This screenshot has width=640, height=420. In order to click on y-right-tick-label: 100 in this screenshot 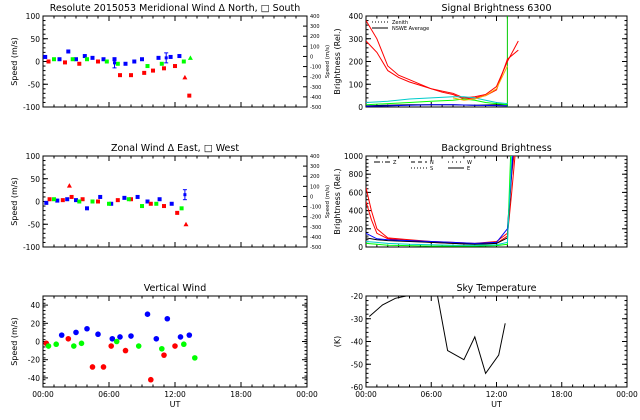, I will do `click(315, 187)`.